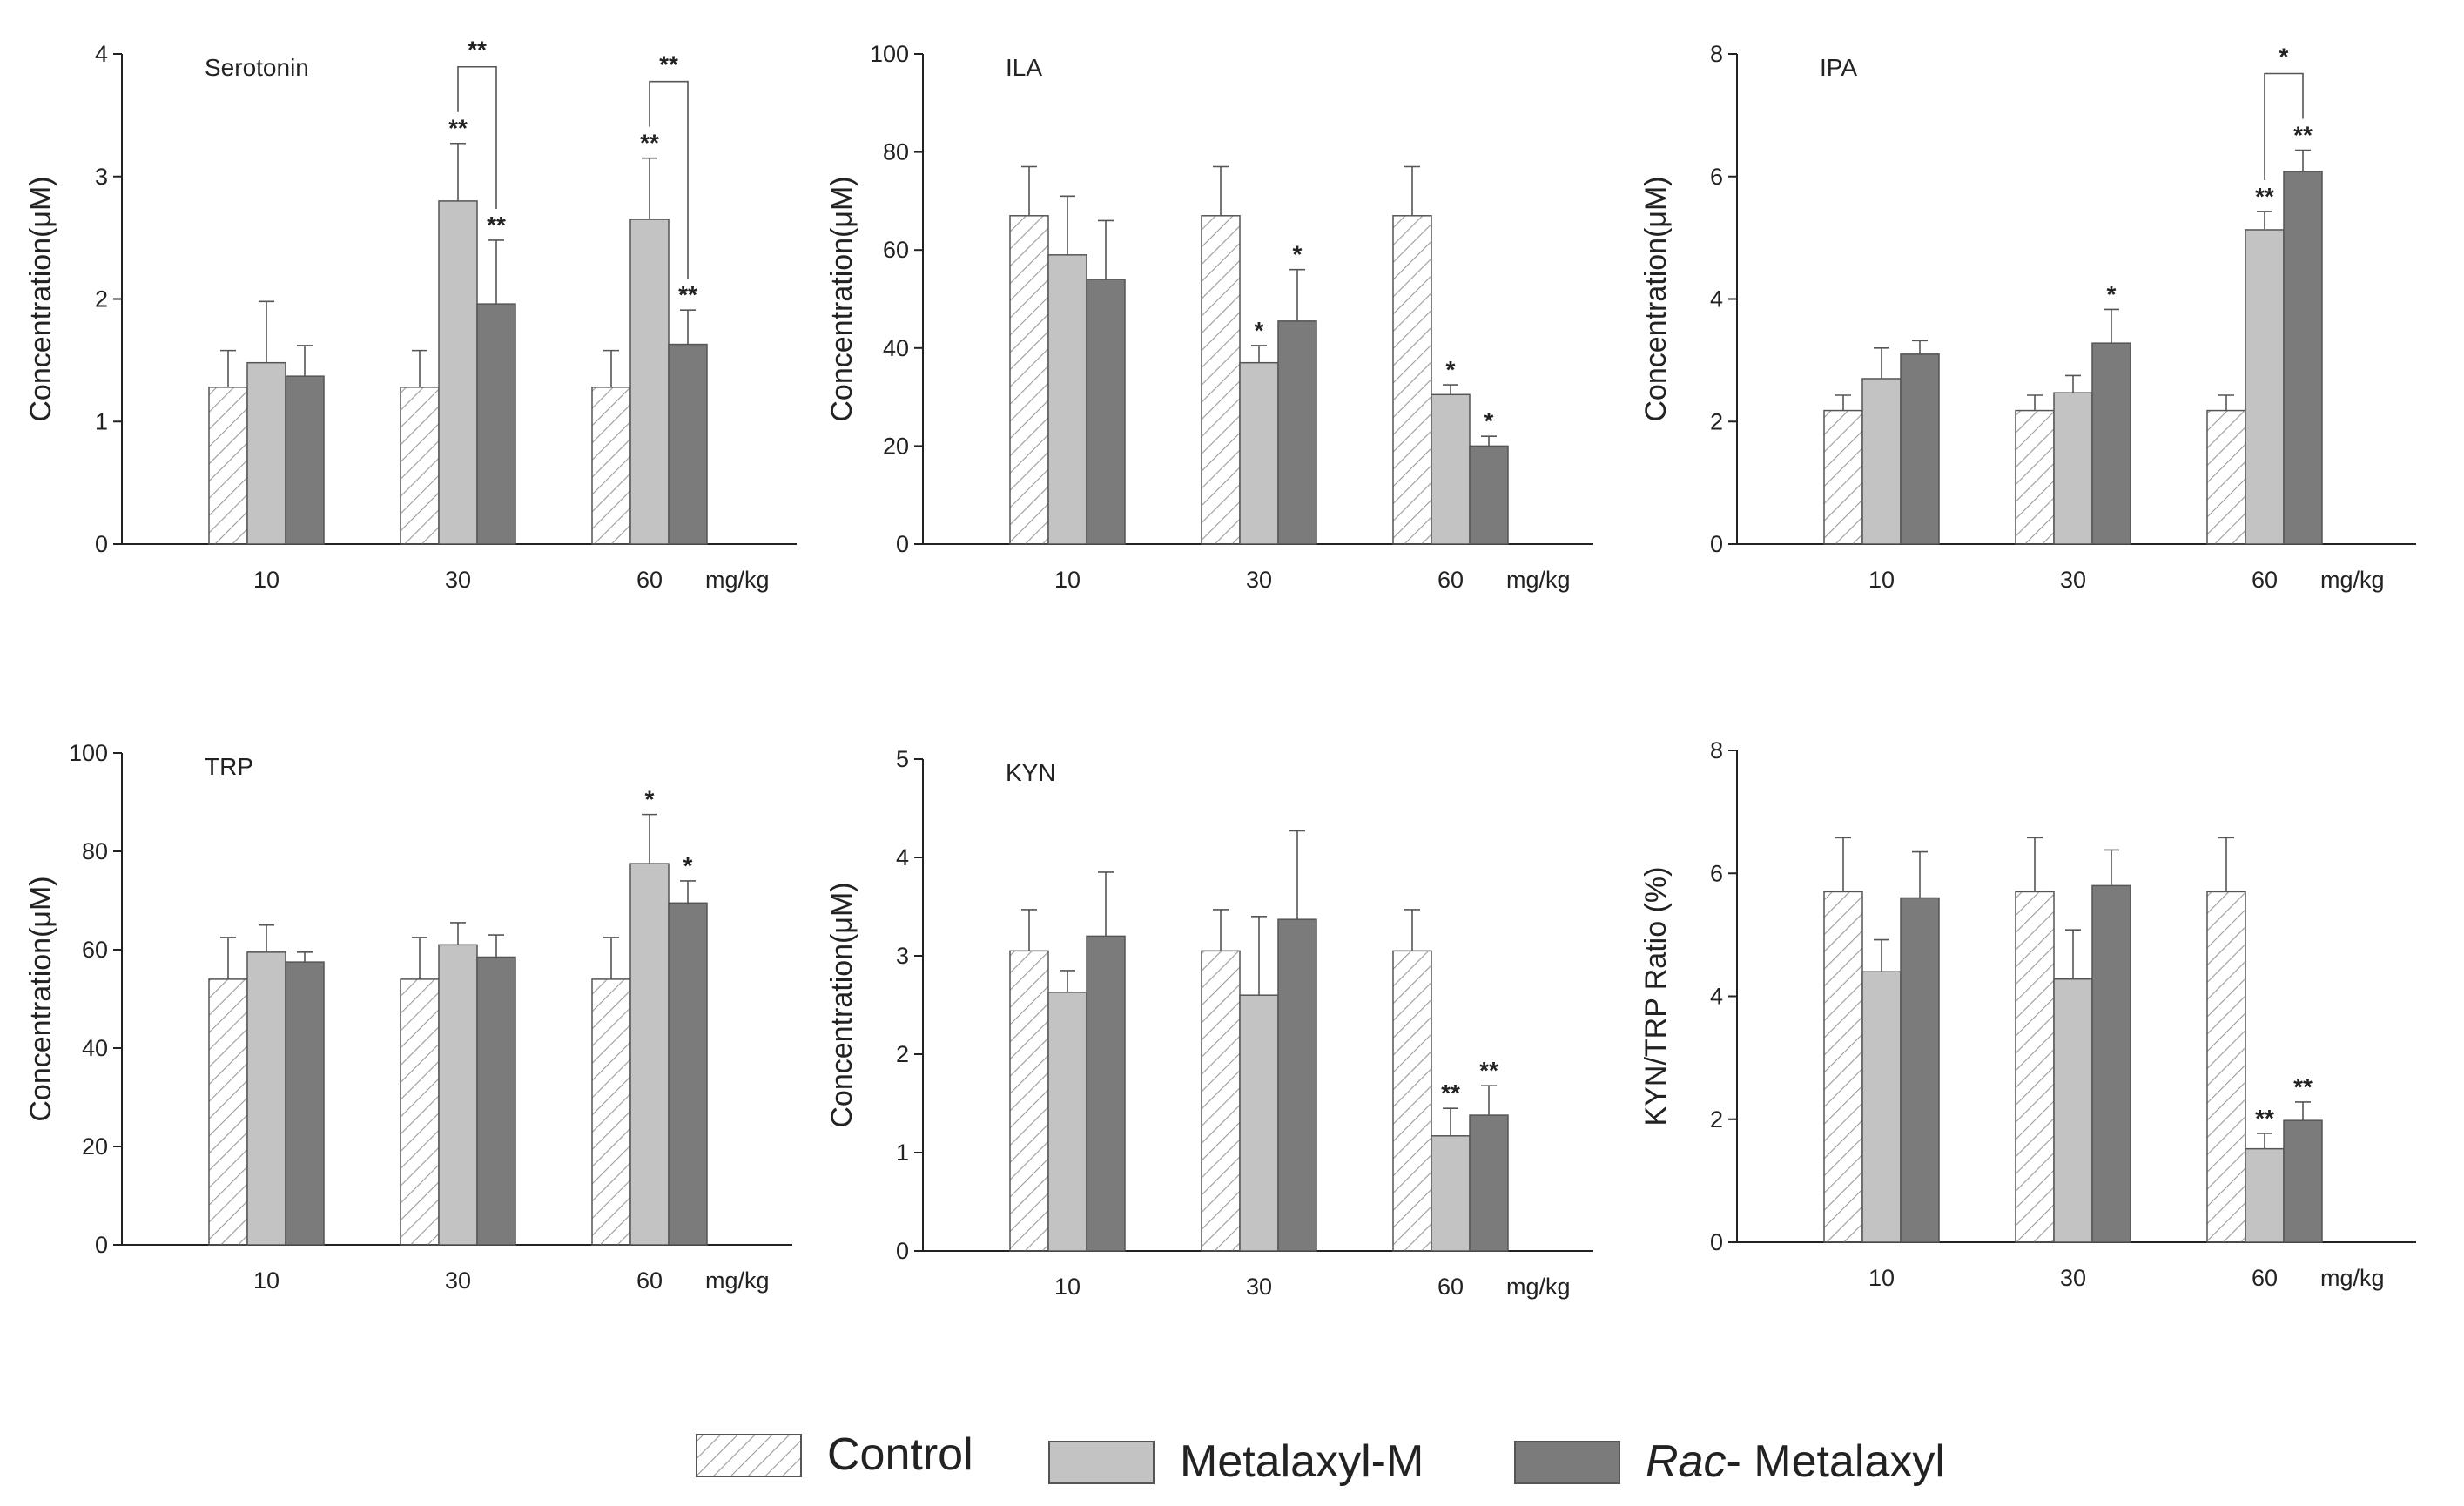 The height and width of the screenshot is (1506, 2464). What do you see at coordinates (1838, 68) in the screenshot?
I see `chart-title: IPA` at bounding box center [1838, 68].